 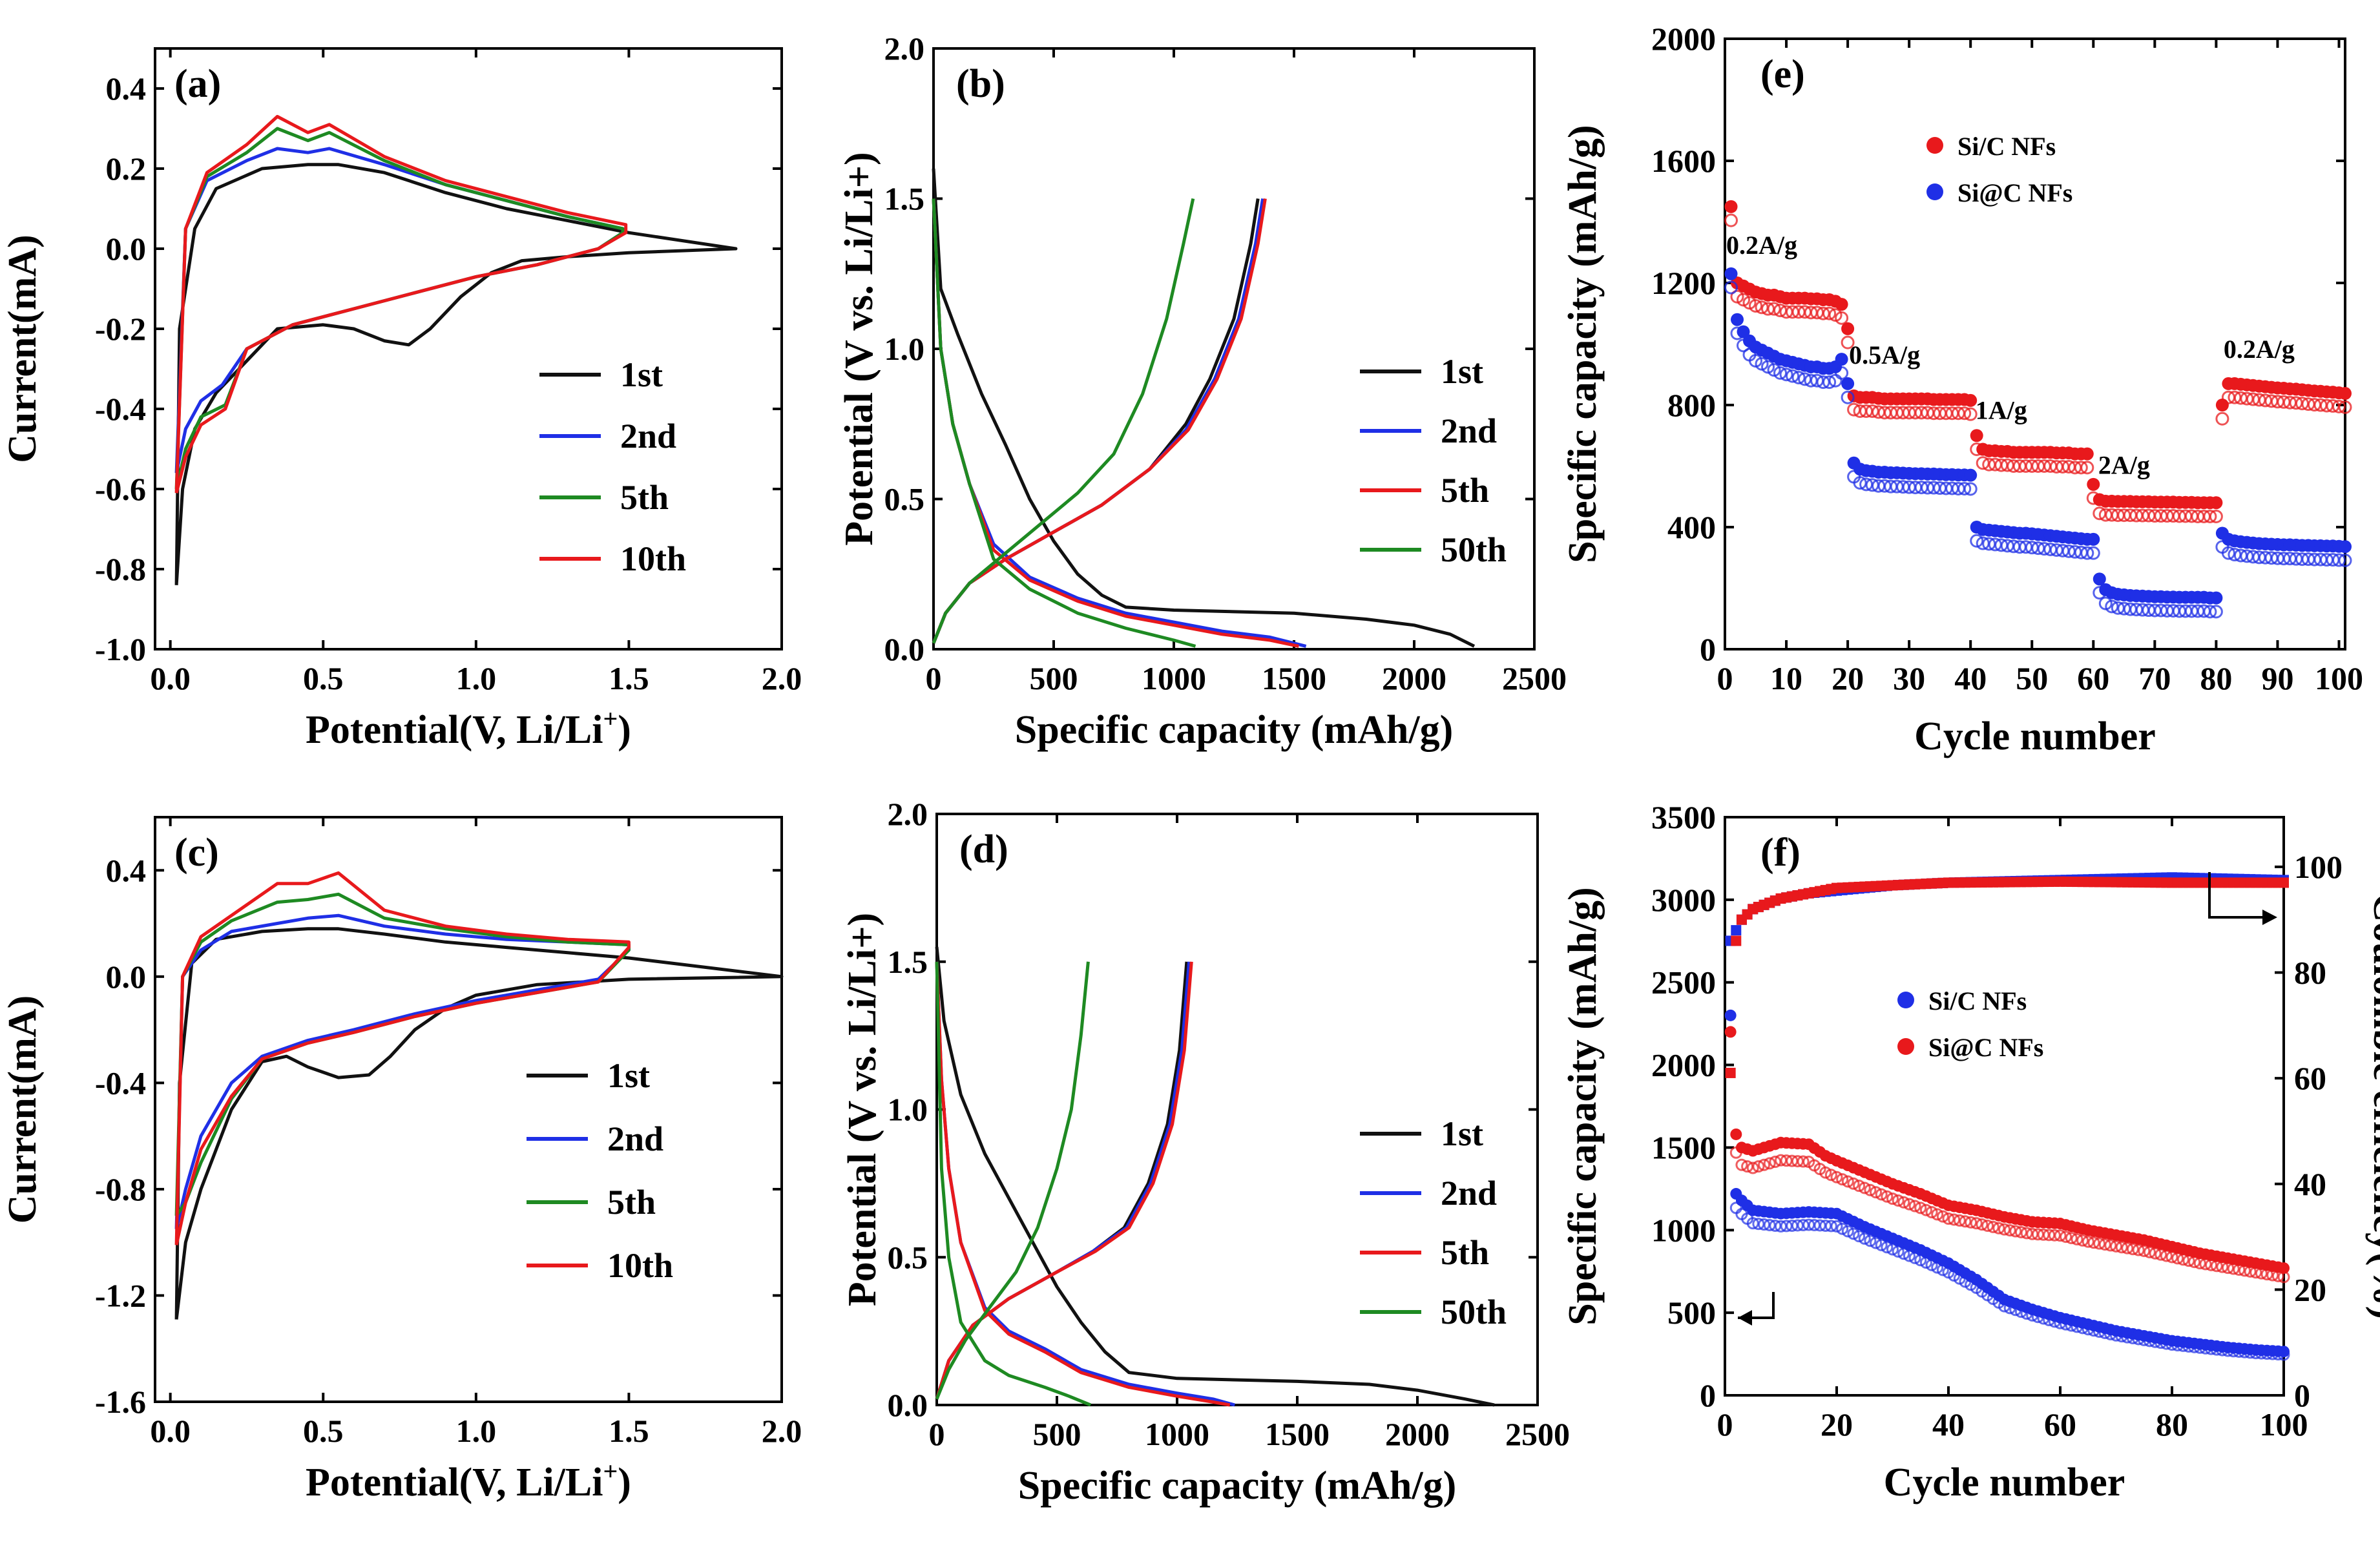 What do you see at coordinates (1583, 344) in the screenshot?
I see `y-axis-label: Specific capacity (mAh/g)` at bounding box center [1583, 344].